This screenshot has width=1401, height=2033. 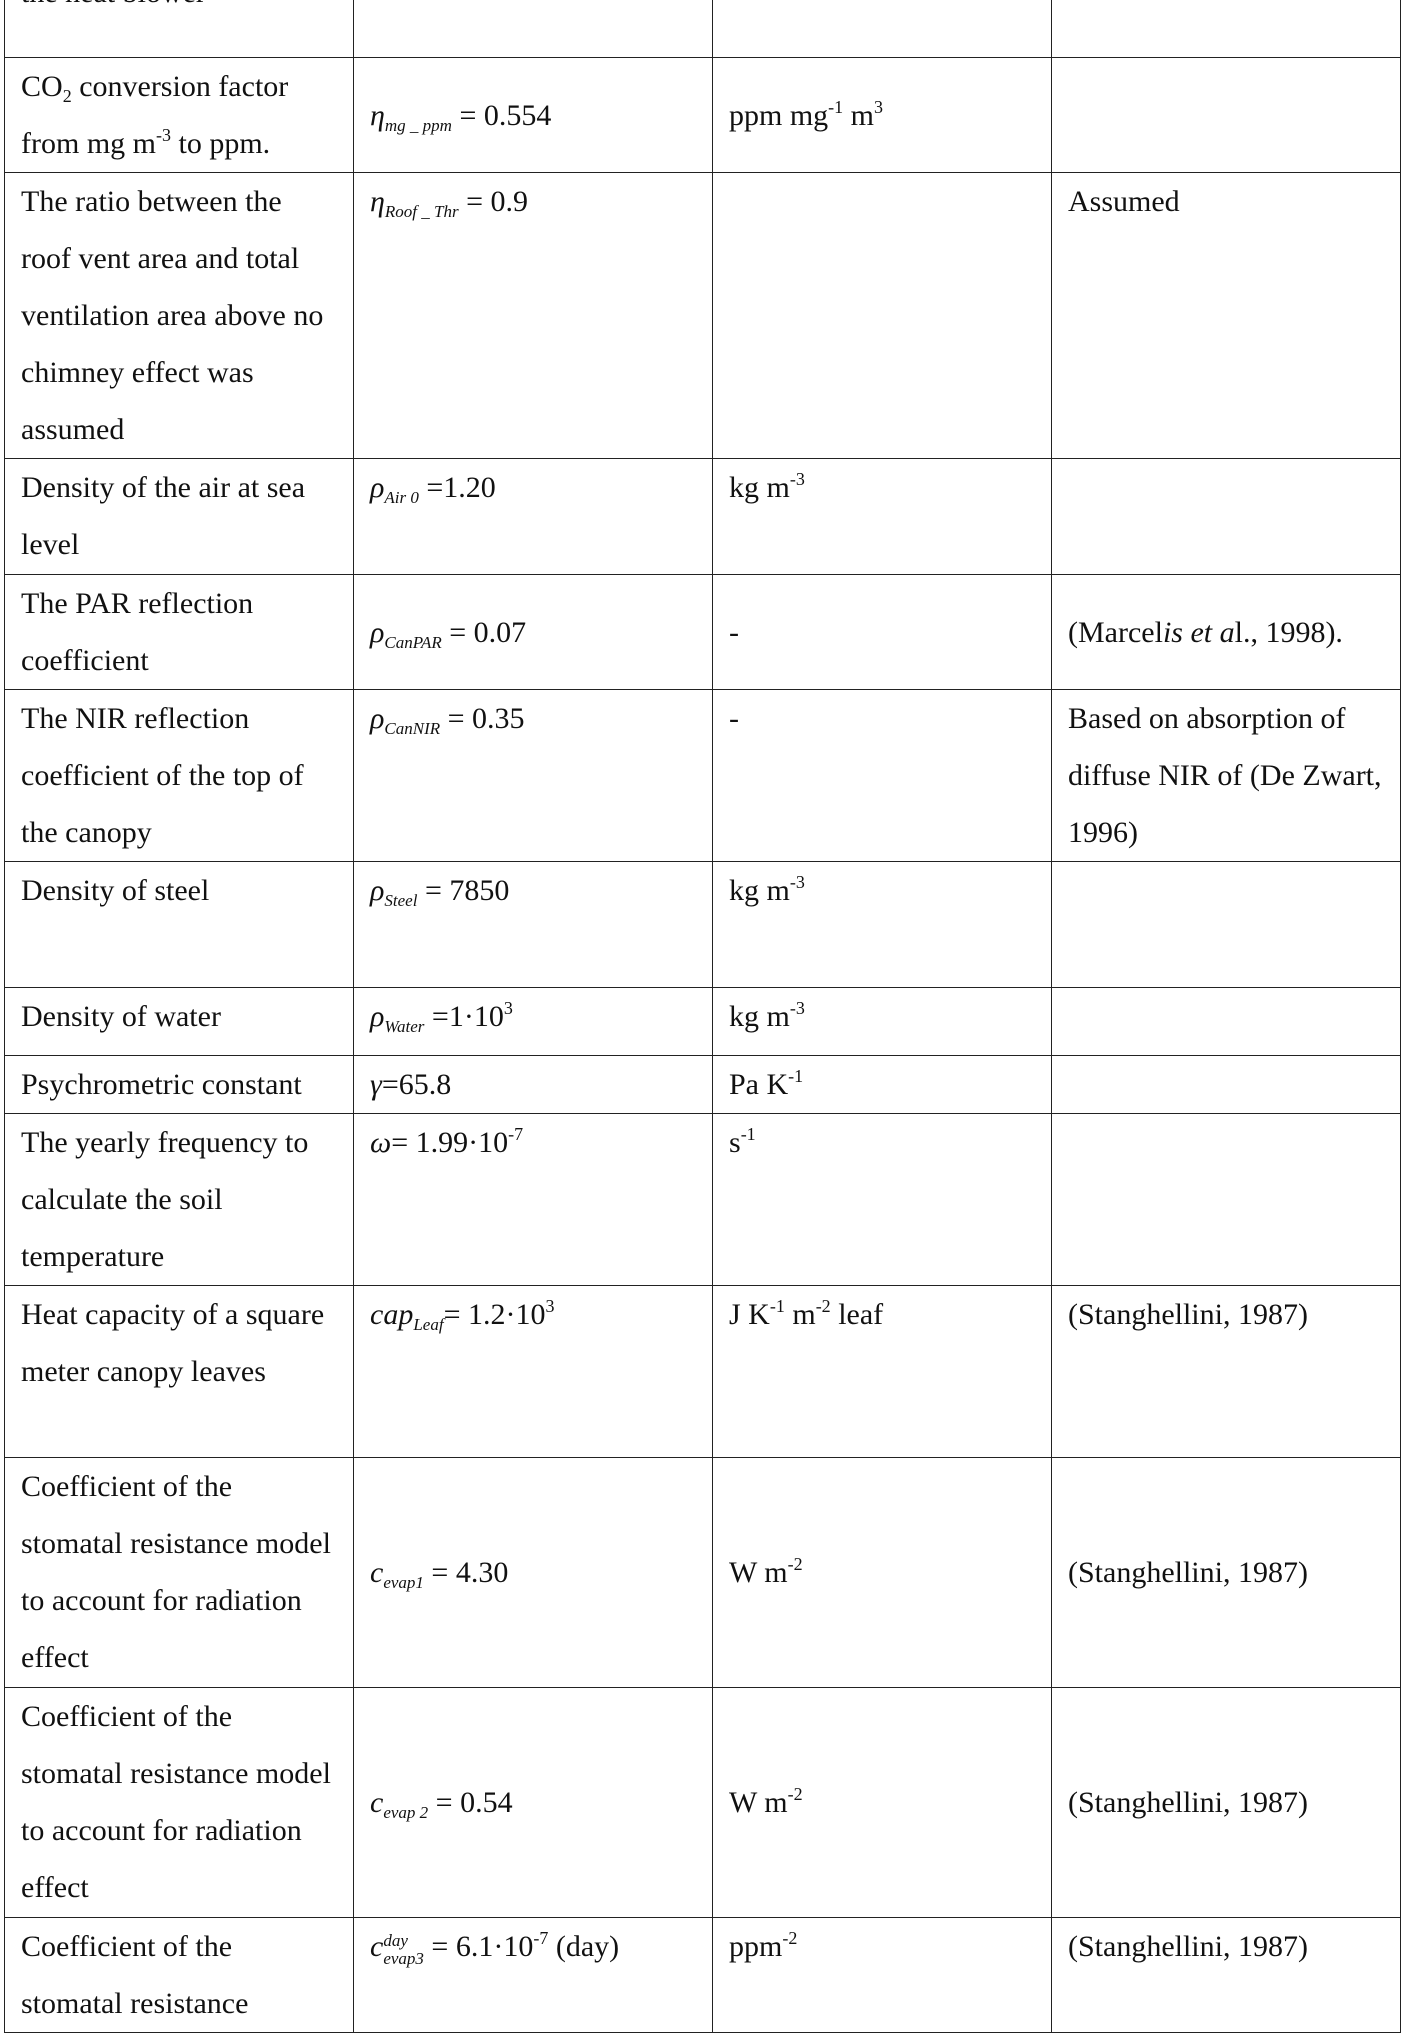 What do you see at coordinates (179, 924) in the screenshot?
I see `table-cell: Density of steel` at bounding box center [179, 924].